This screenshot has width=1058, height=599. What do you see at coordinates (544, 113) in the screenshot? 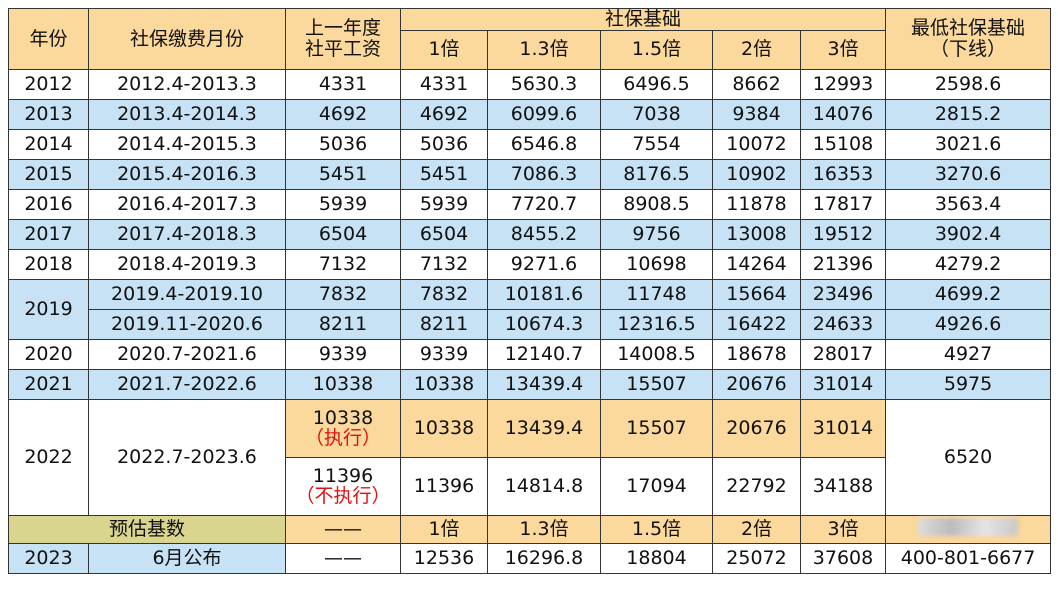
I see `base-value-text: 6099.6` at bounding box center [544, 113].